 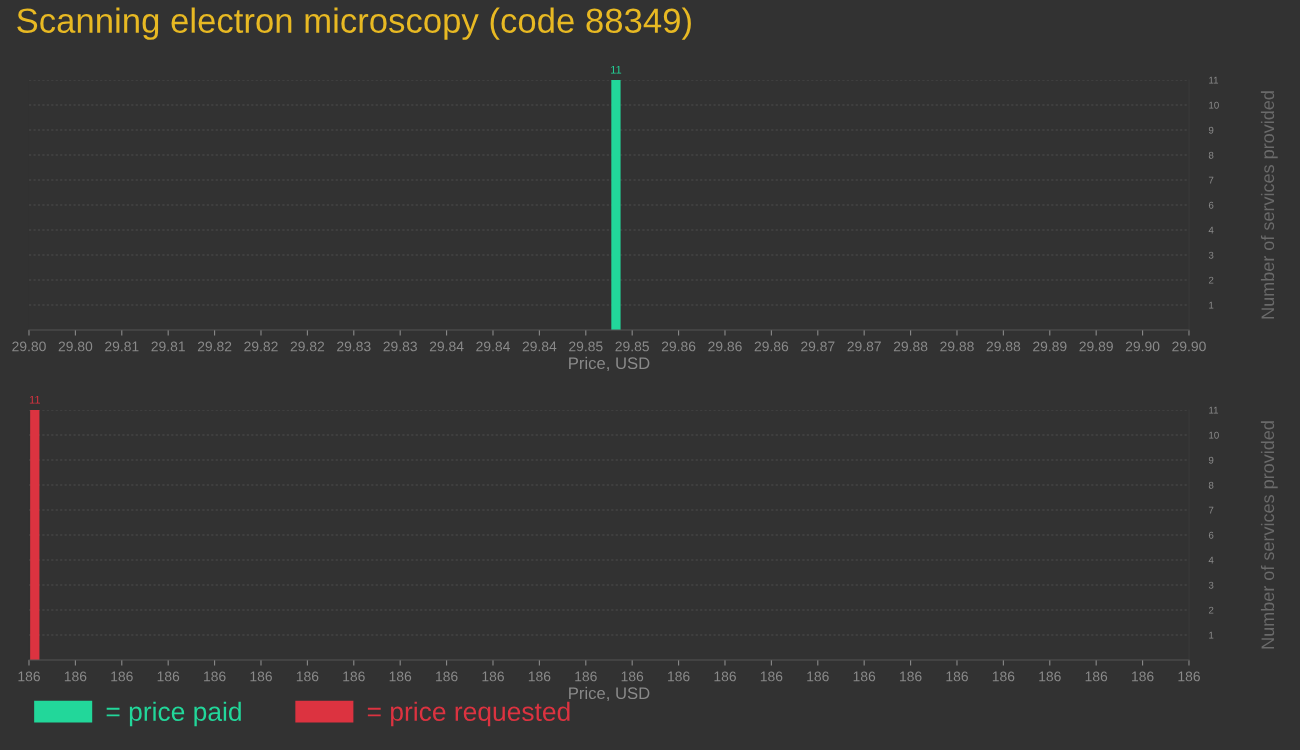 I want to click on legend-label: = price paid, so click(x=173, y=714).